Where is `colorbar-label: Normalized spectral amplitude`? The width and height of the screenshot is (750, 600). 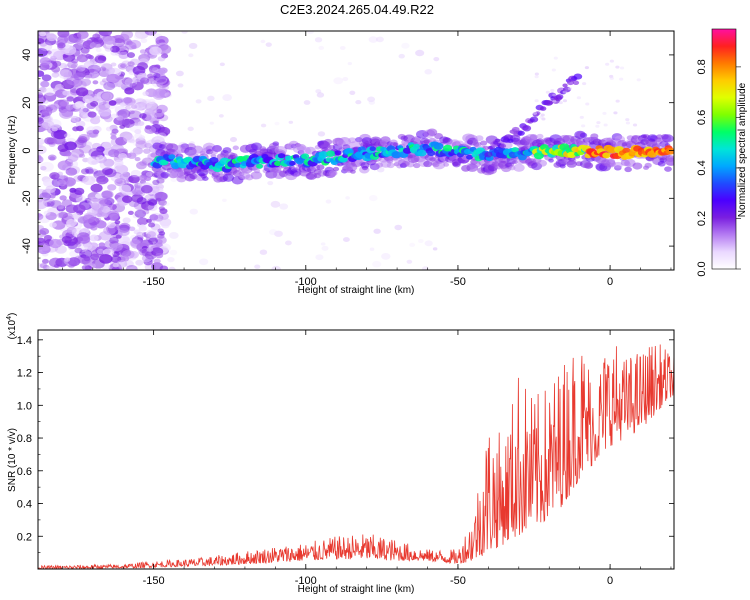 colorbar-label: Normalized spectral amplitude is located at coordinates (742, 149).